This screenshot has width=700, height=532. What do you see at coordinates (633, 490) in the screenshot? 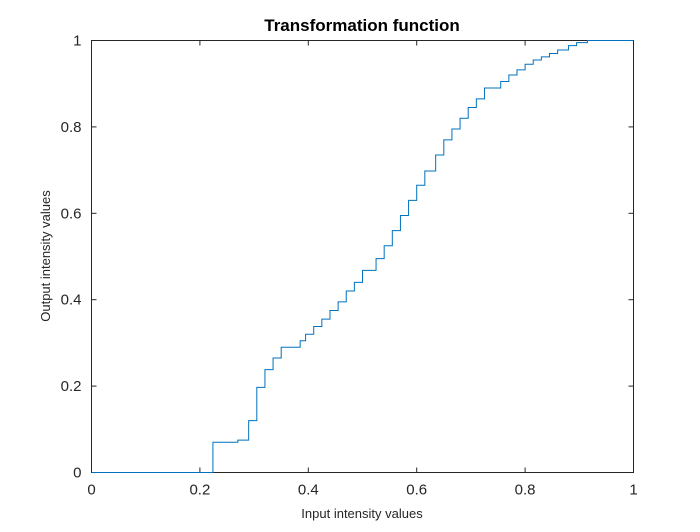
I see `x-tick-label: 1` at bounding box center [633, 490].